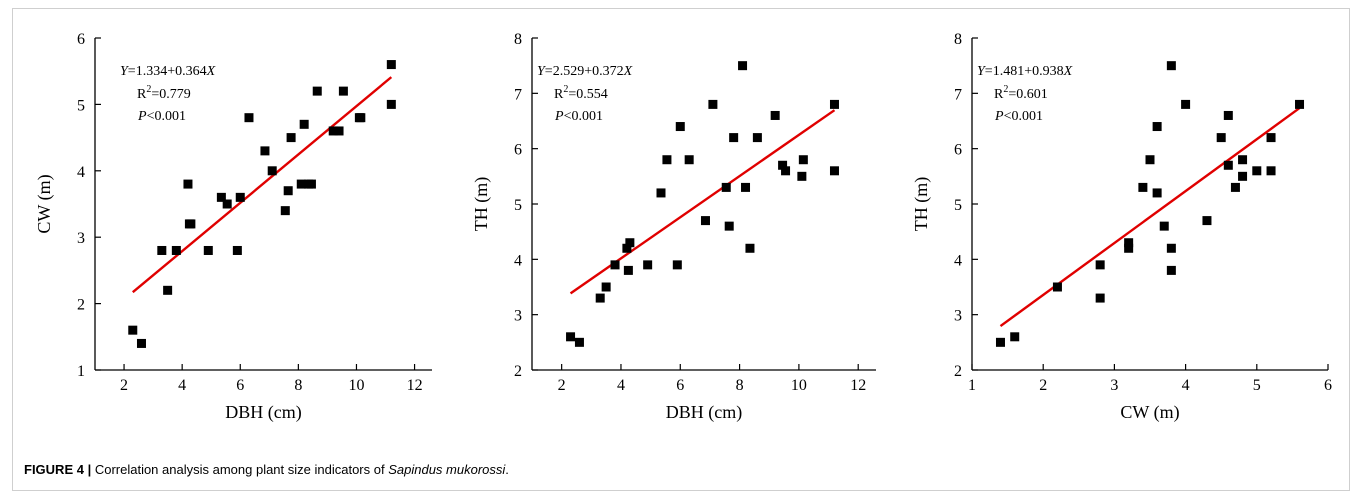  What do you see at coordinates (240, 385) in the screenshot?
I see `x-tick-label: 6` at bounding box center [240, 385].